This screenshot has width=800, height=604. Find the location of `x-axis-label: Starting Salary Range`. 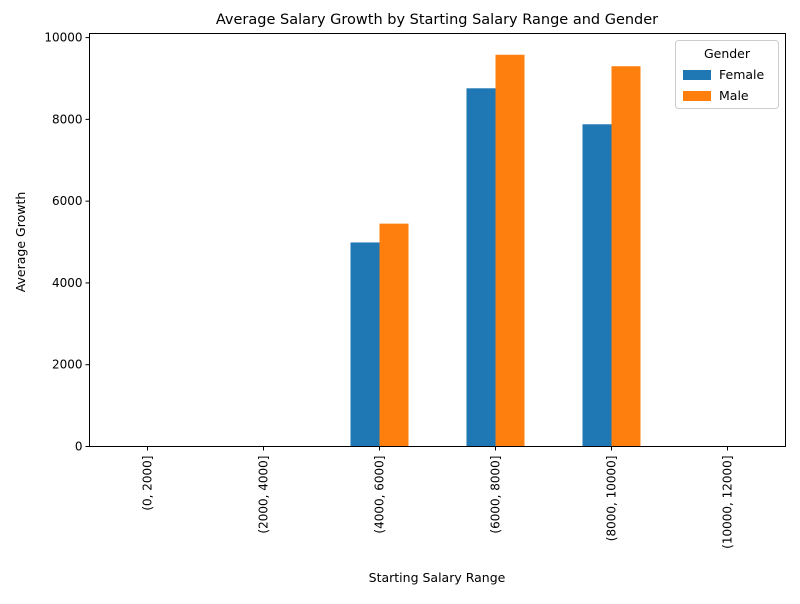

x-axis-label: Starting Salary Range is located at coordinates (437, 577).